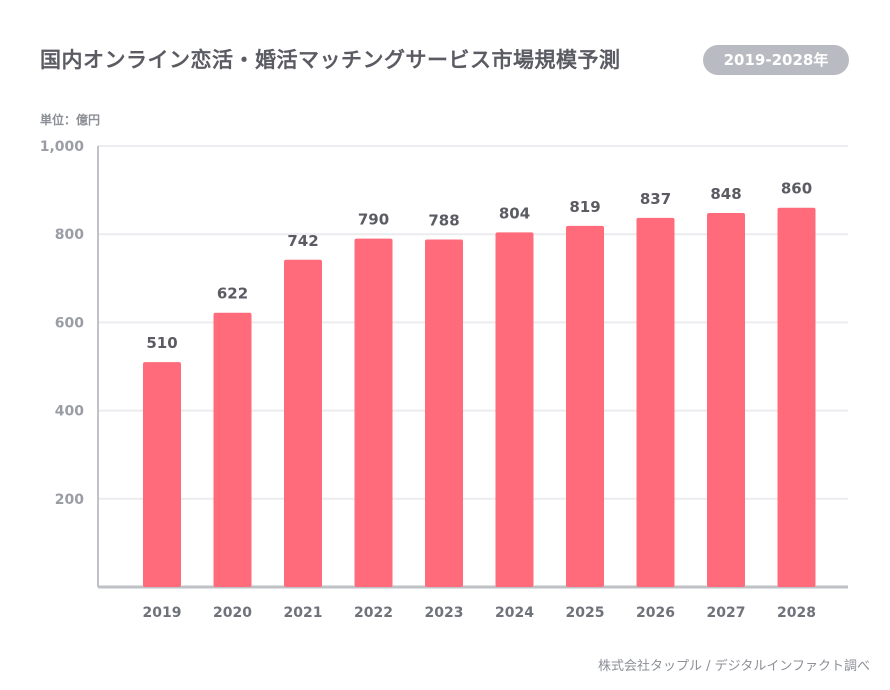  Describe the element at coordinates (162, 474) in the screenshot. I see `bar-2019` at that location.